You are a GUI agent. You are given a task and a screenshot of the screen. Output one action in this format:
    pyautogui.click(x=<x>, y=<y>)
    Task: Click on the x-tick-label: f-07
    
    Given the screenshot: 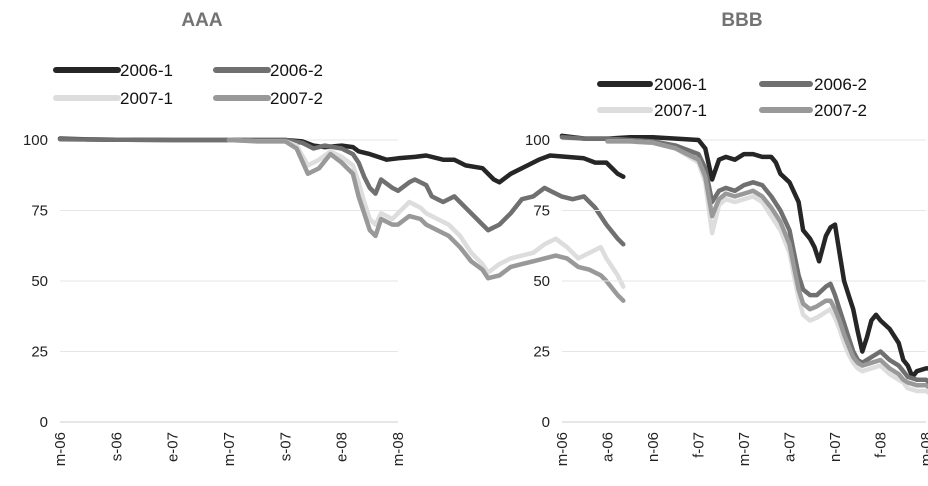 What is the action you would take?
    pyautogui.click(x=699, y=445)
    